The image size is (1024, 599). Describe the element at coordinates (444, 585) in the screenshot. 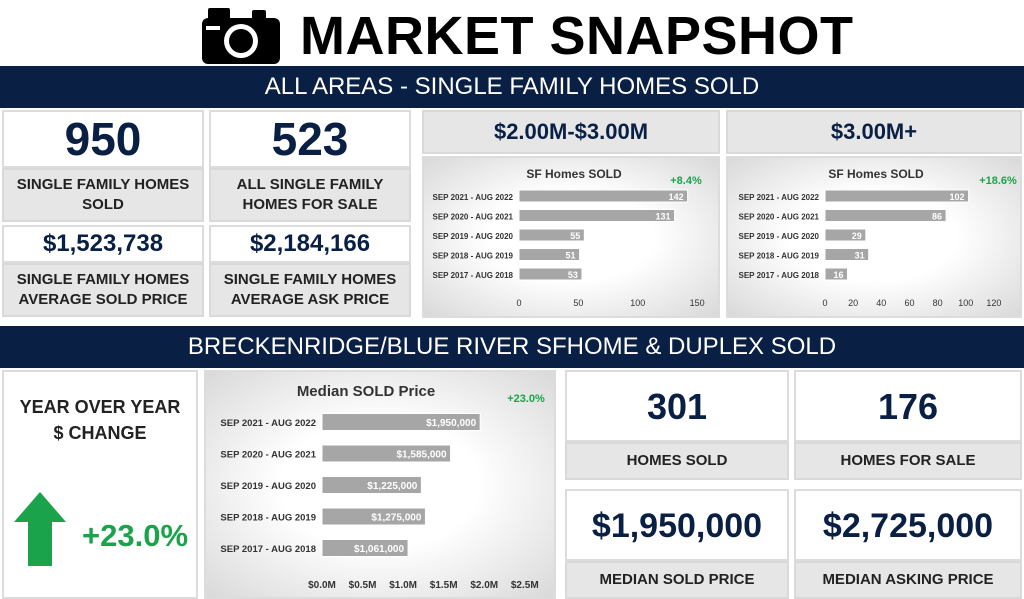

I see `x-tick-label: $1.5M` at that location.